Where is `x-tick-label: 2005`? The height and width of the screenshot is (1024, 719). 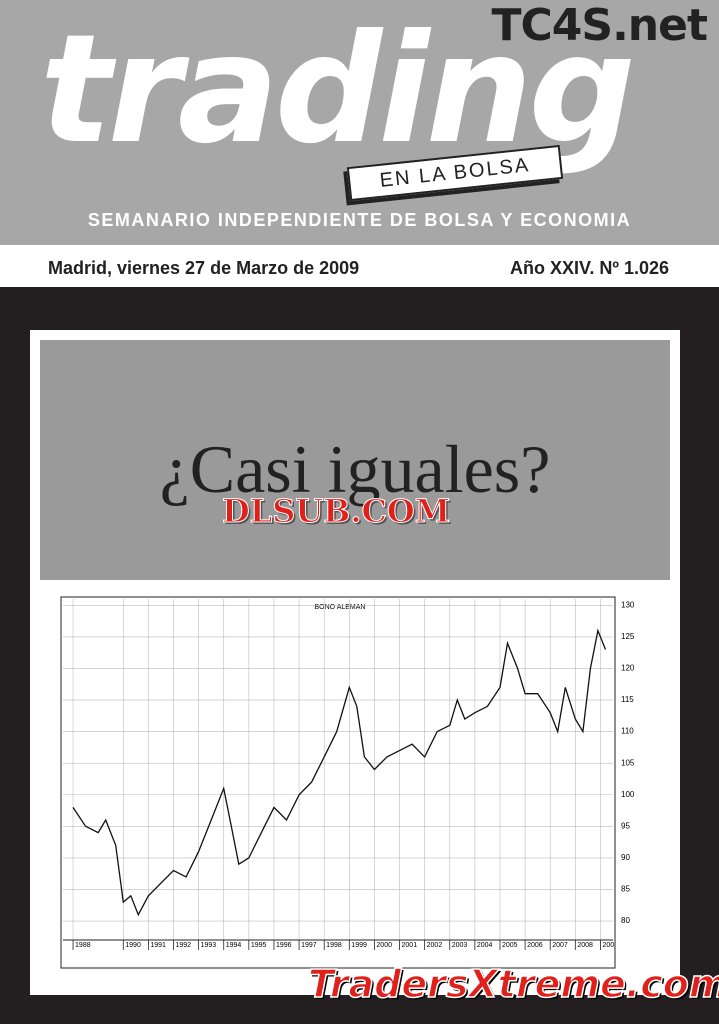 x-tick-label: 2005 is located at coordinates (510, 945).